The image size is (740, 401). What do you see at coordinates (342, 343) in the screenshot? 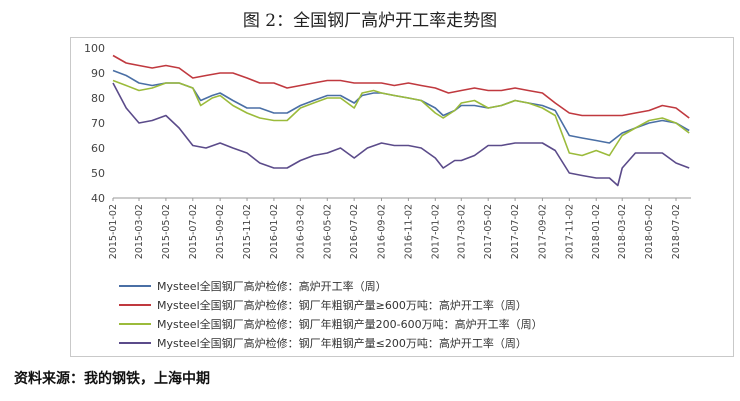
I see `legend-label-4: Mysteel全国钢厂高炉检修：钢厂年粗钢产量≤200万吨：高炉开工率（周）` at bounding box center [342, 343].